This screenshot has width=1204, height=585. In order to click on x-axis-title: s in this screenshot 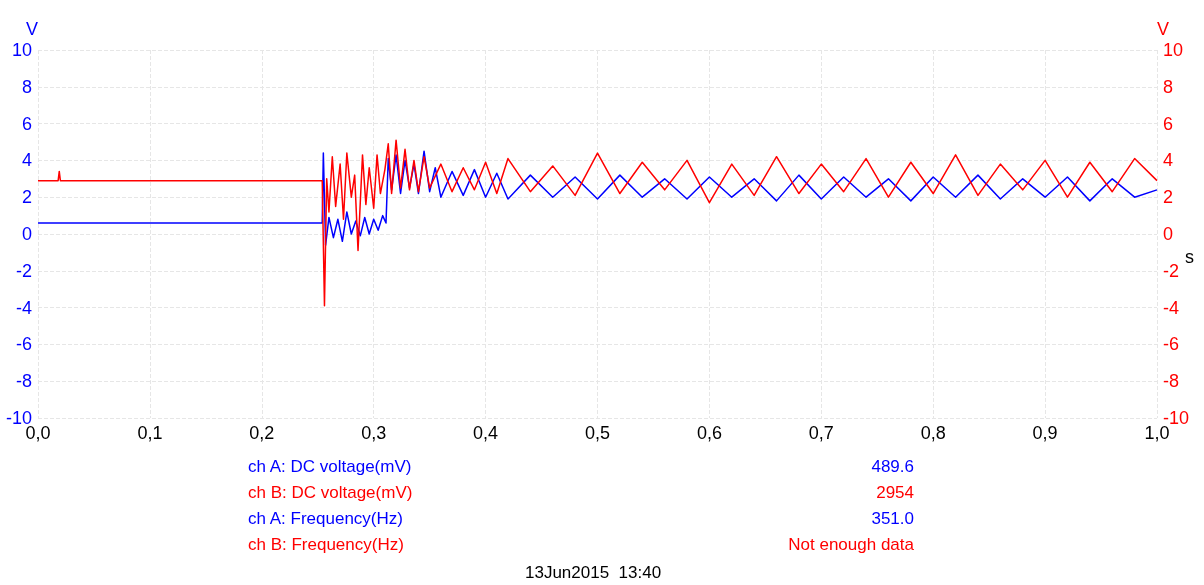, I will do `click(1189, 257)`.